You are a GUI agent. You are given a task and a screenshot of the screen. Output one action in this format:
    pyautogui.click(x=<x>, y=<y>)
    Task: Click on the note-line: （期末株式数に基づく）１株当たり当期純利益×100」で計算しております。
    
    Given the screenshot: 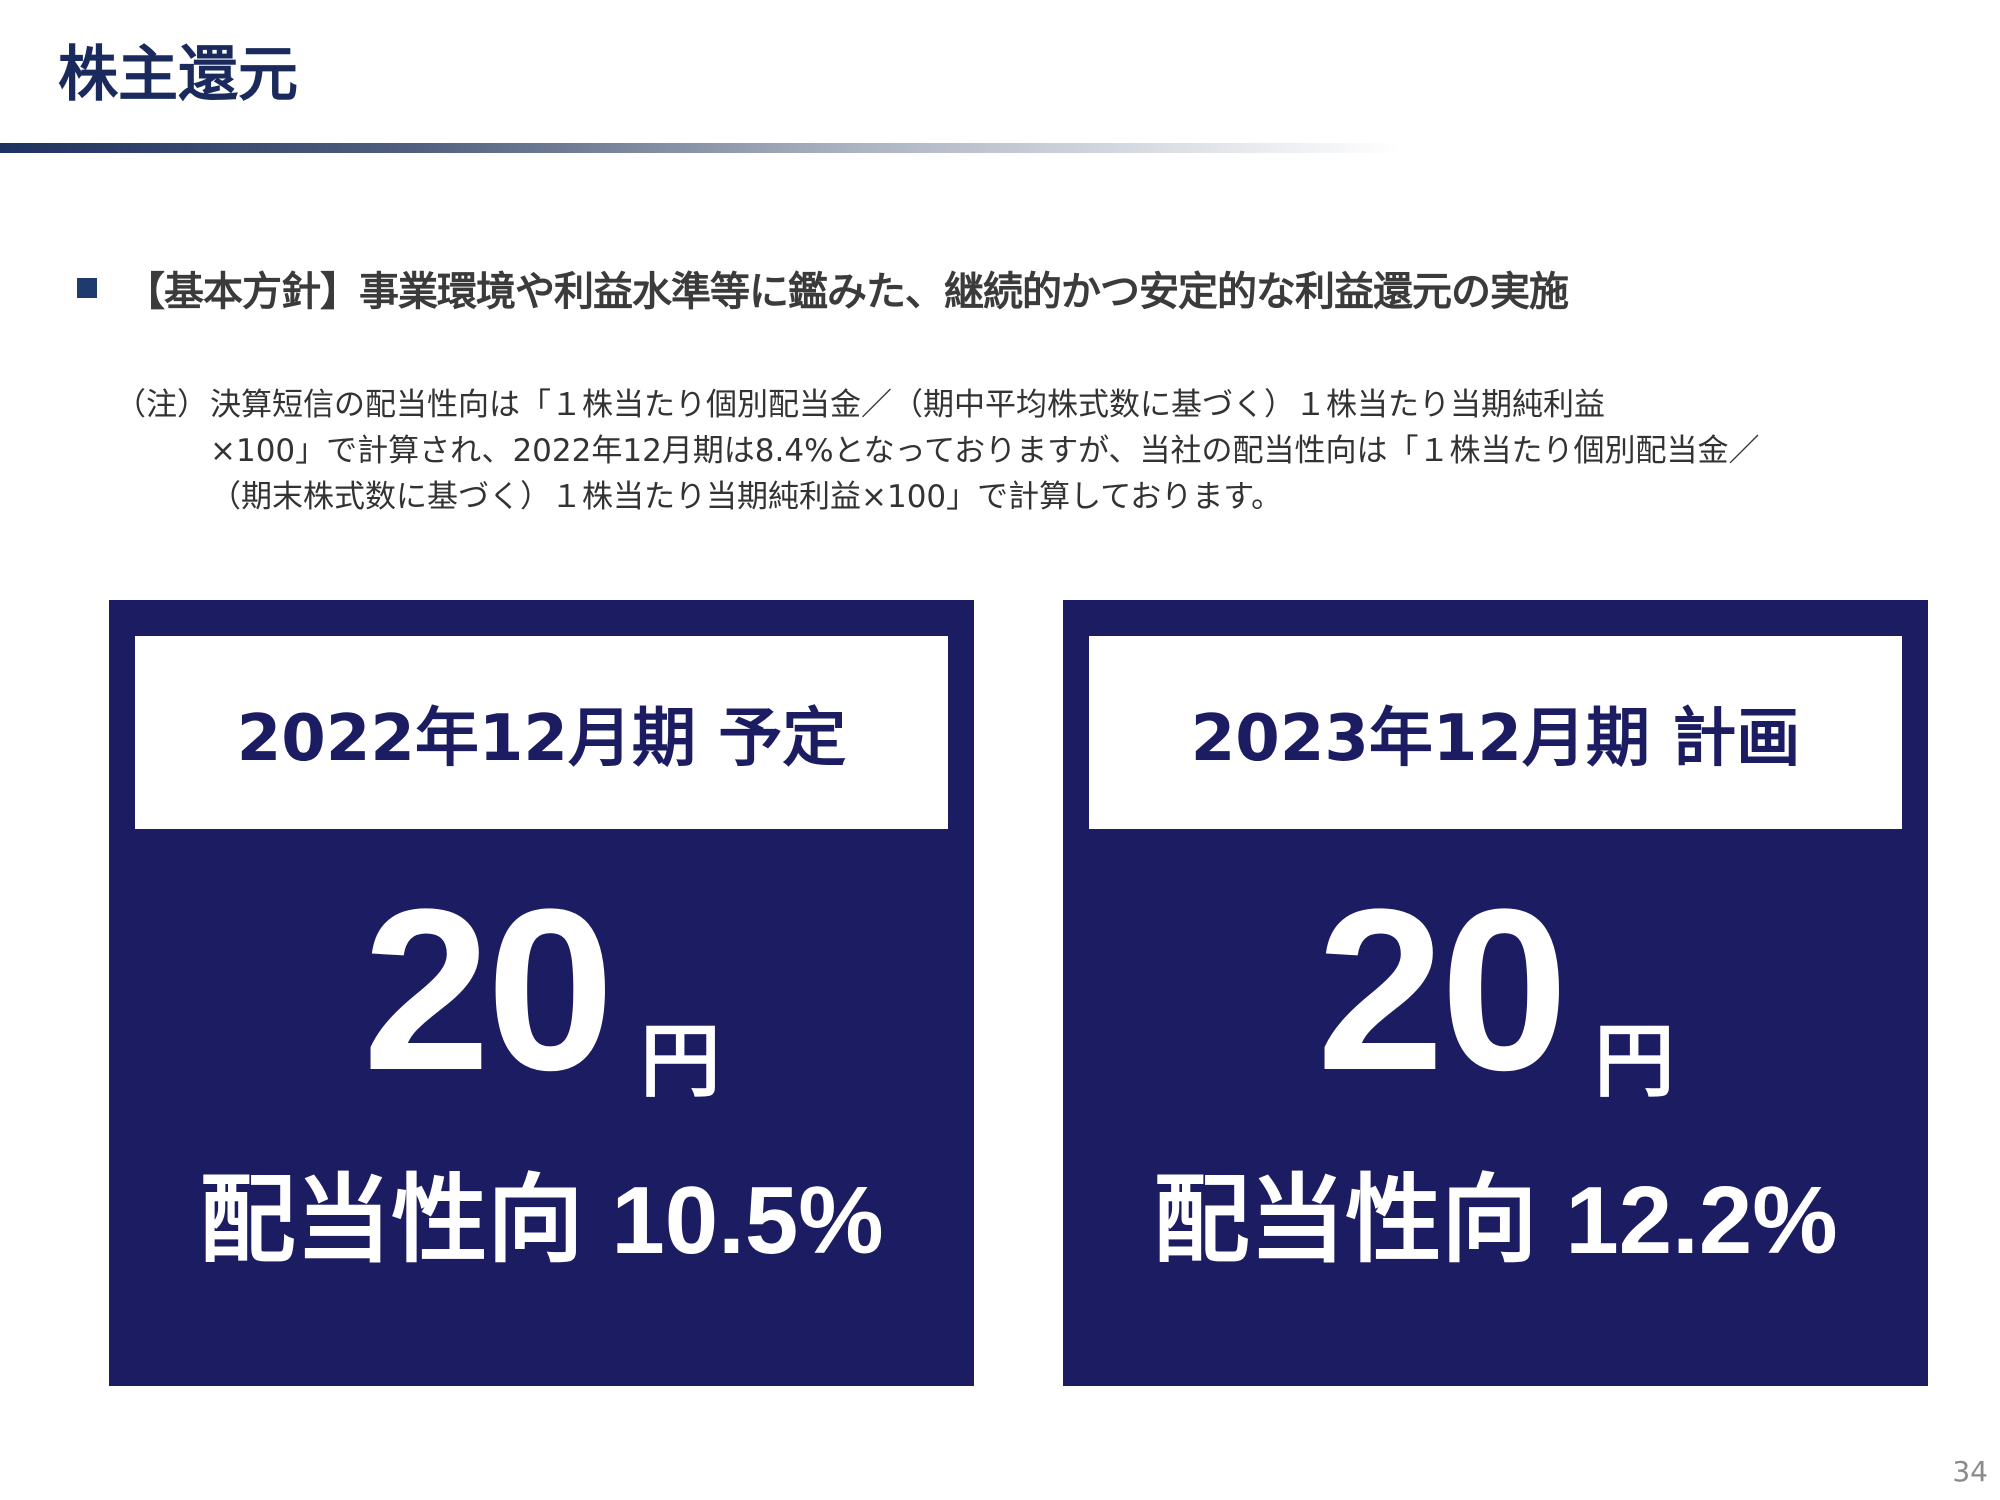 What is the action you would take?
    pyautogui.click(x=746, y=497)
    